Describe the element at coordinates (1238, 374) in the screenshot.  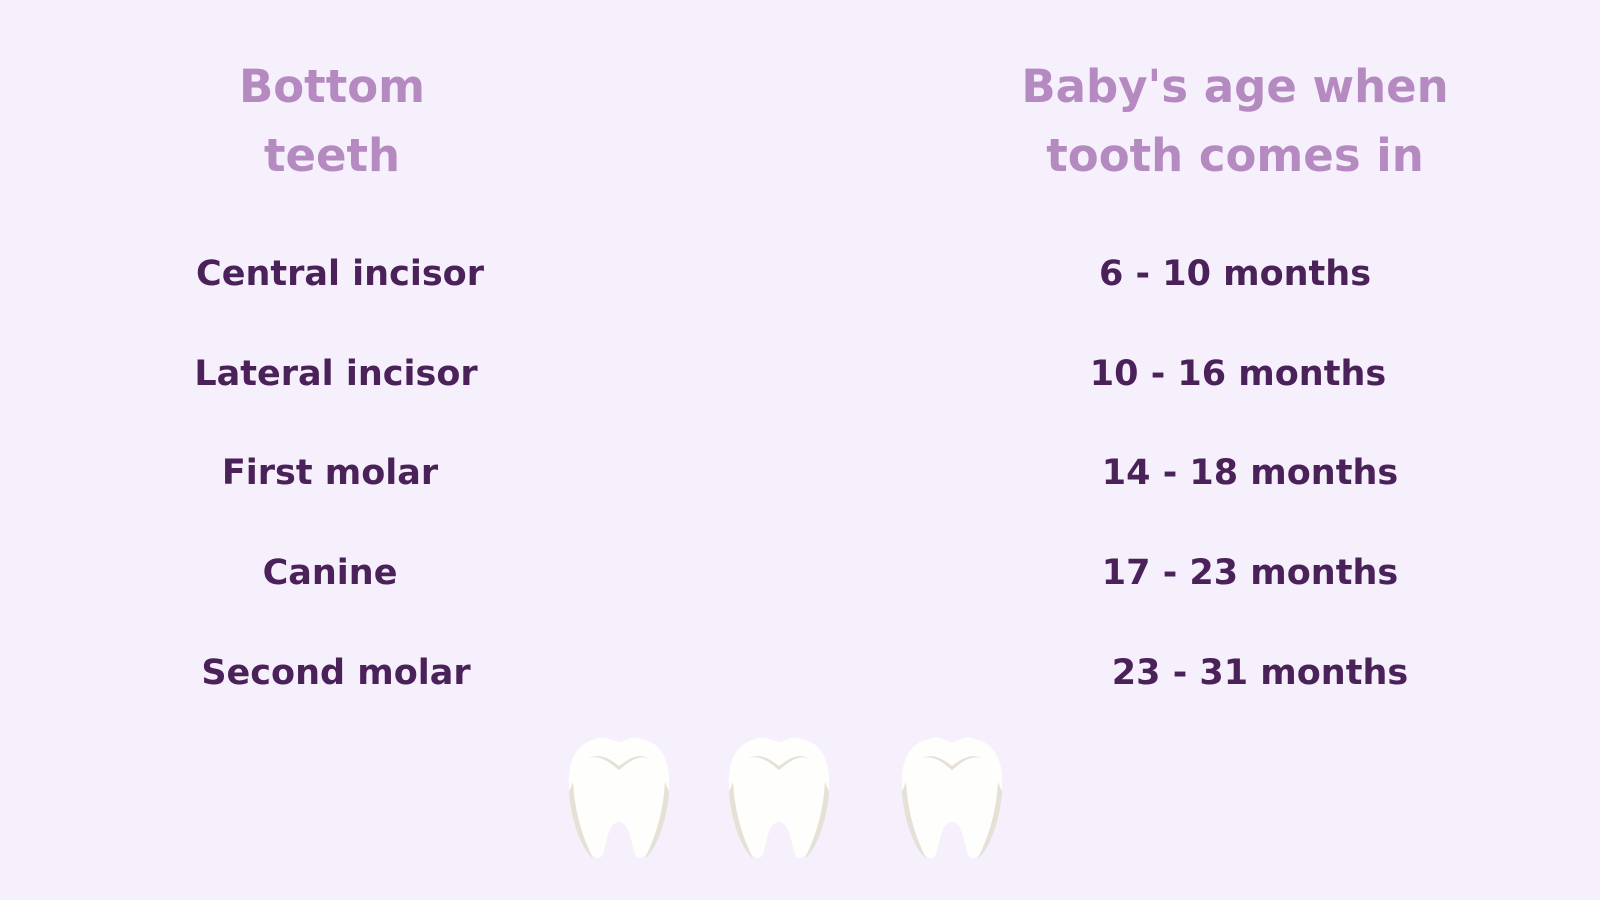
I see `tooth-age: 10 - 16 months` at that location.